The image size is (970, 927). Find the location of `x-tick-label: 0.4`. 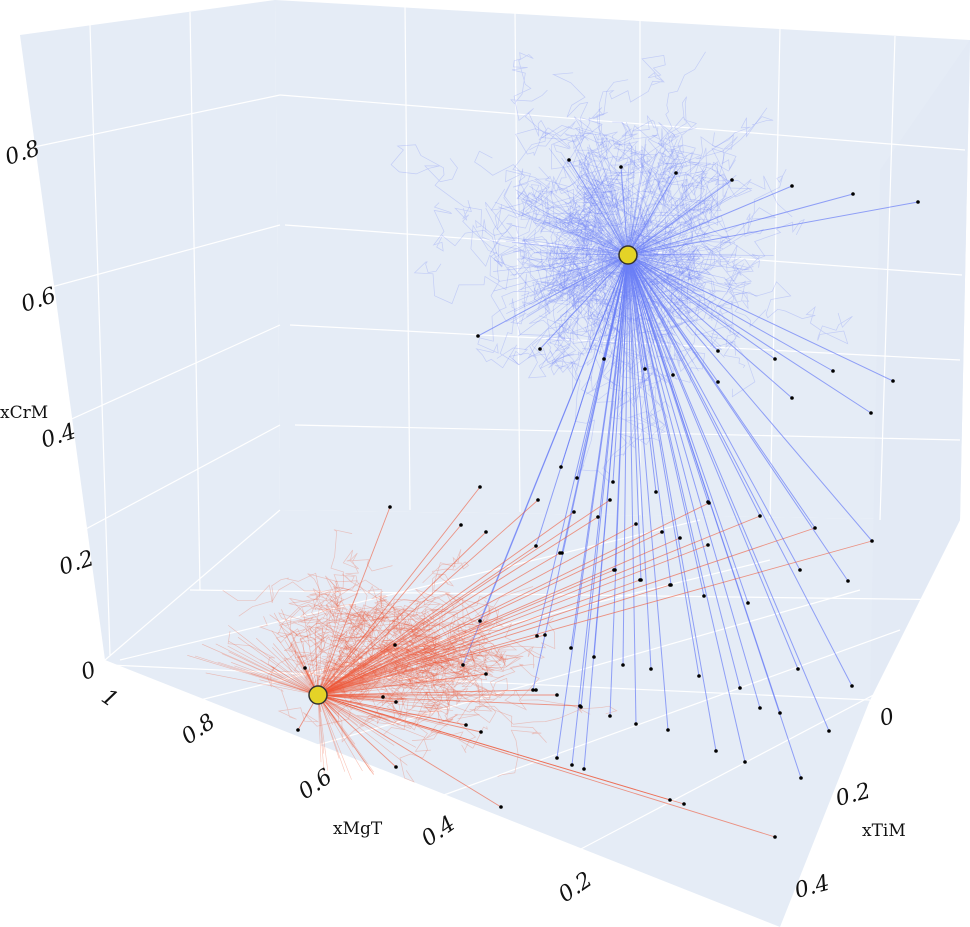

x-tick-label: 0.4 is located at coordinates (438, 831).